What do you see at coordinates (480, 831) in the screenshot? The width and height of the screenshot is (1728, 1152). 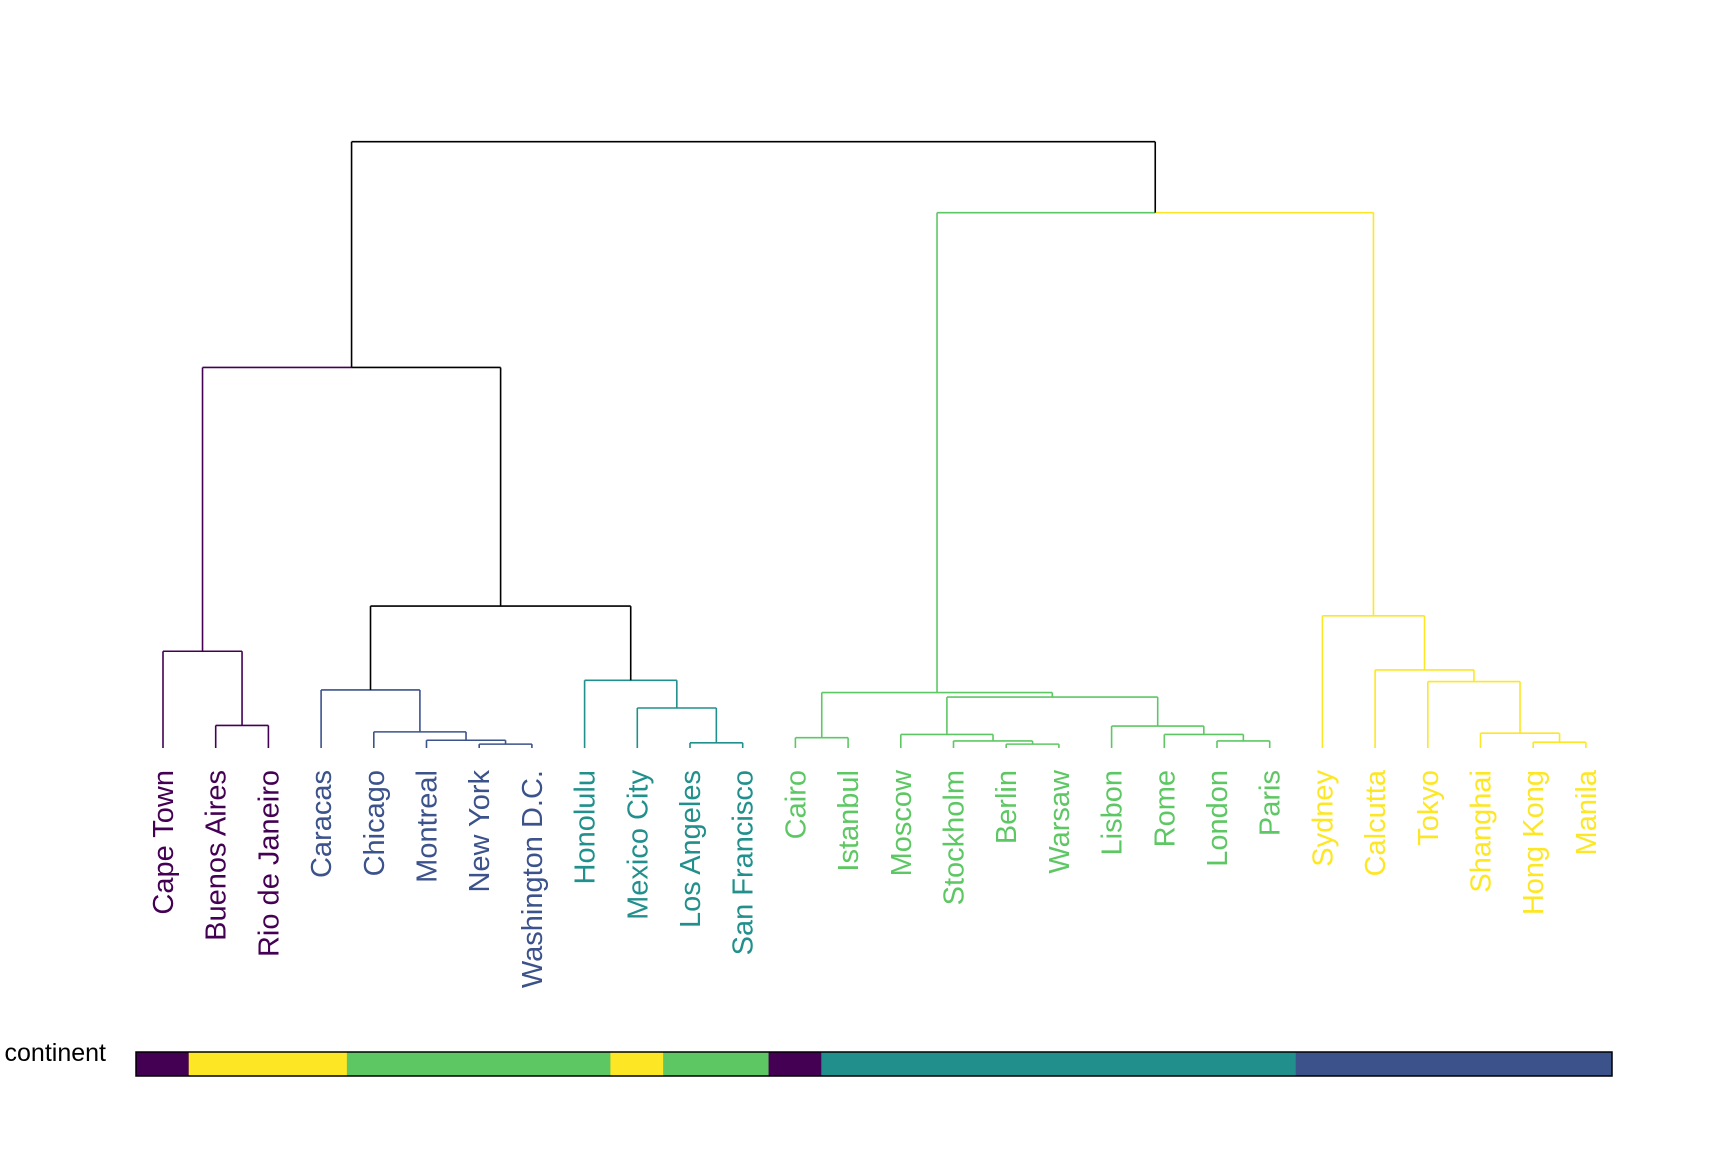 I see `leaf-label: New York` at bounding box center [480, 831].